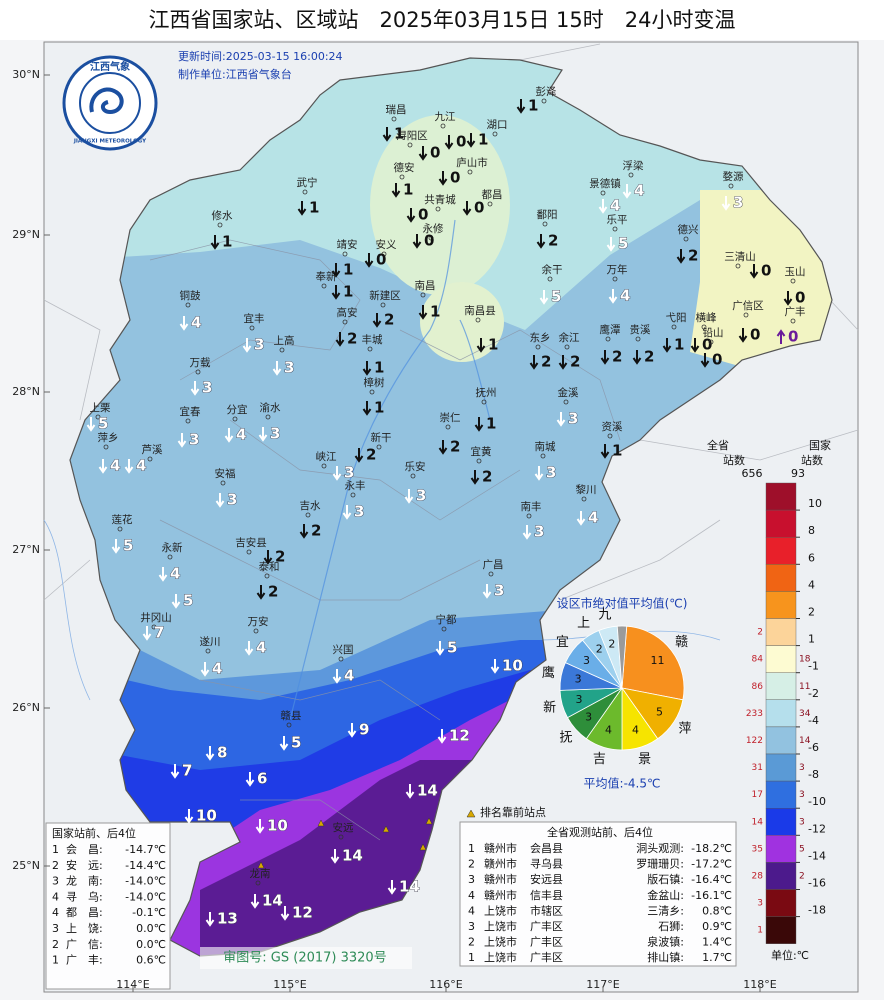 The width and height of the screenshot is (884, 1000). I want to click on station-name: 莲花, so click(122, 519).